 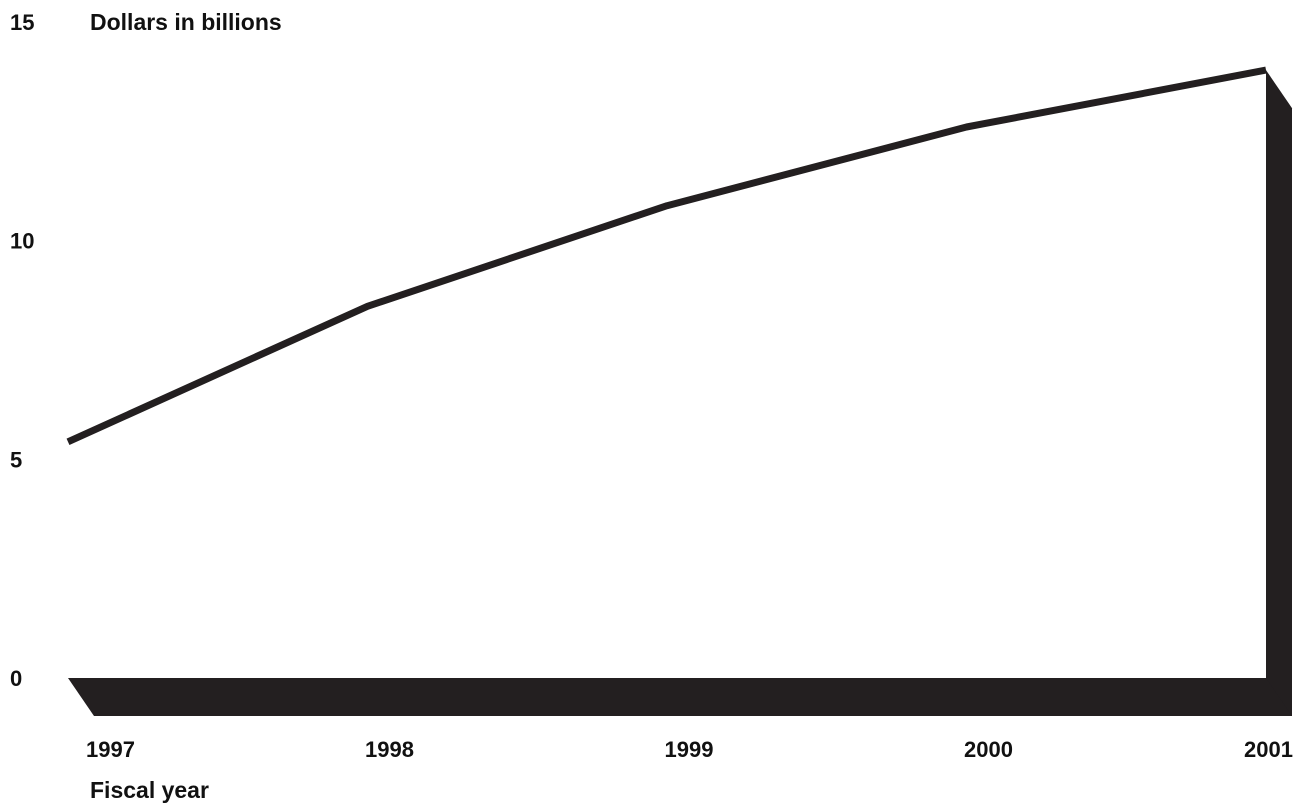 What do you see at coordinates (1268, 749) in the screenshot?
I see `x-tick-label: 2001` at bounding box center [1268, 749].